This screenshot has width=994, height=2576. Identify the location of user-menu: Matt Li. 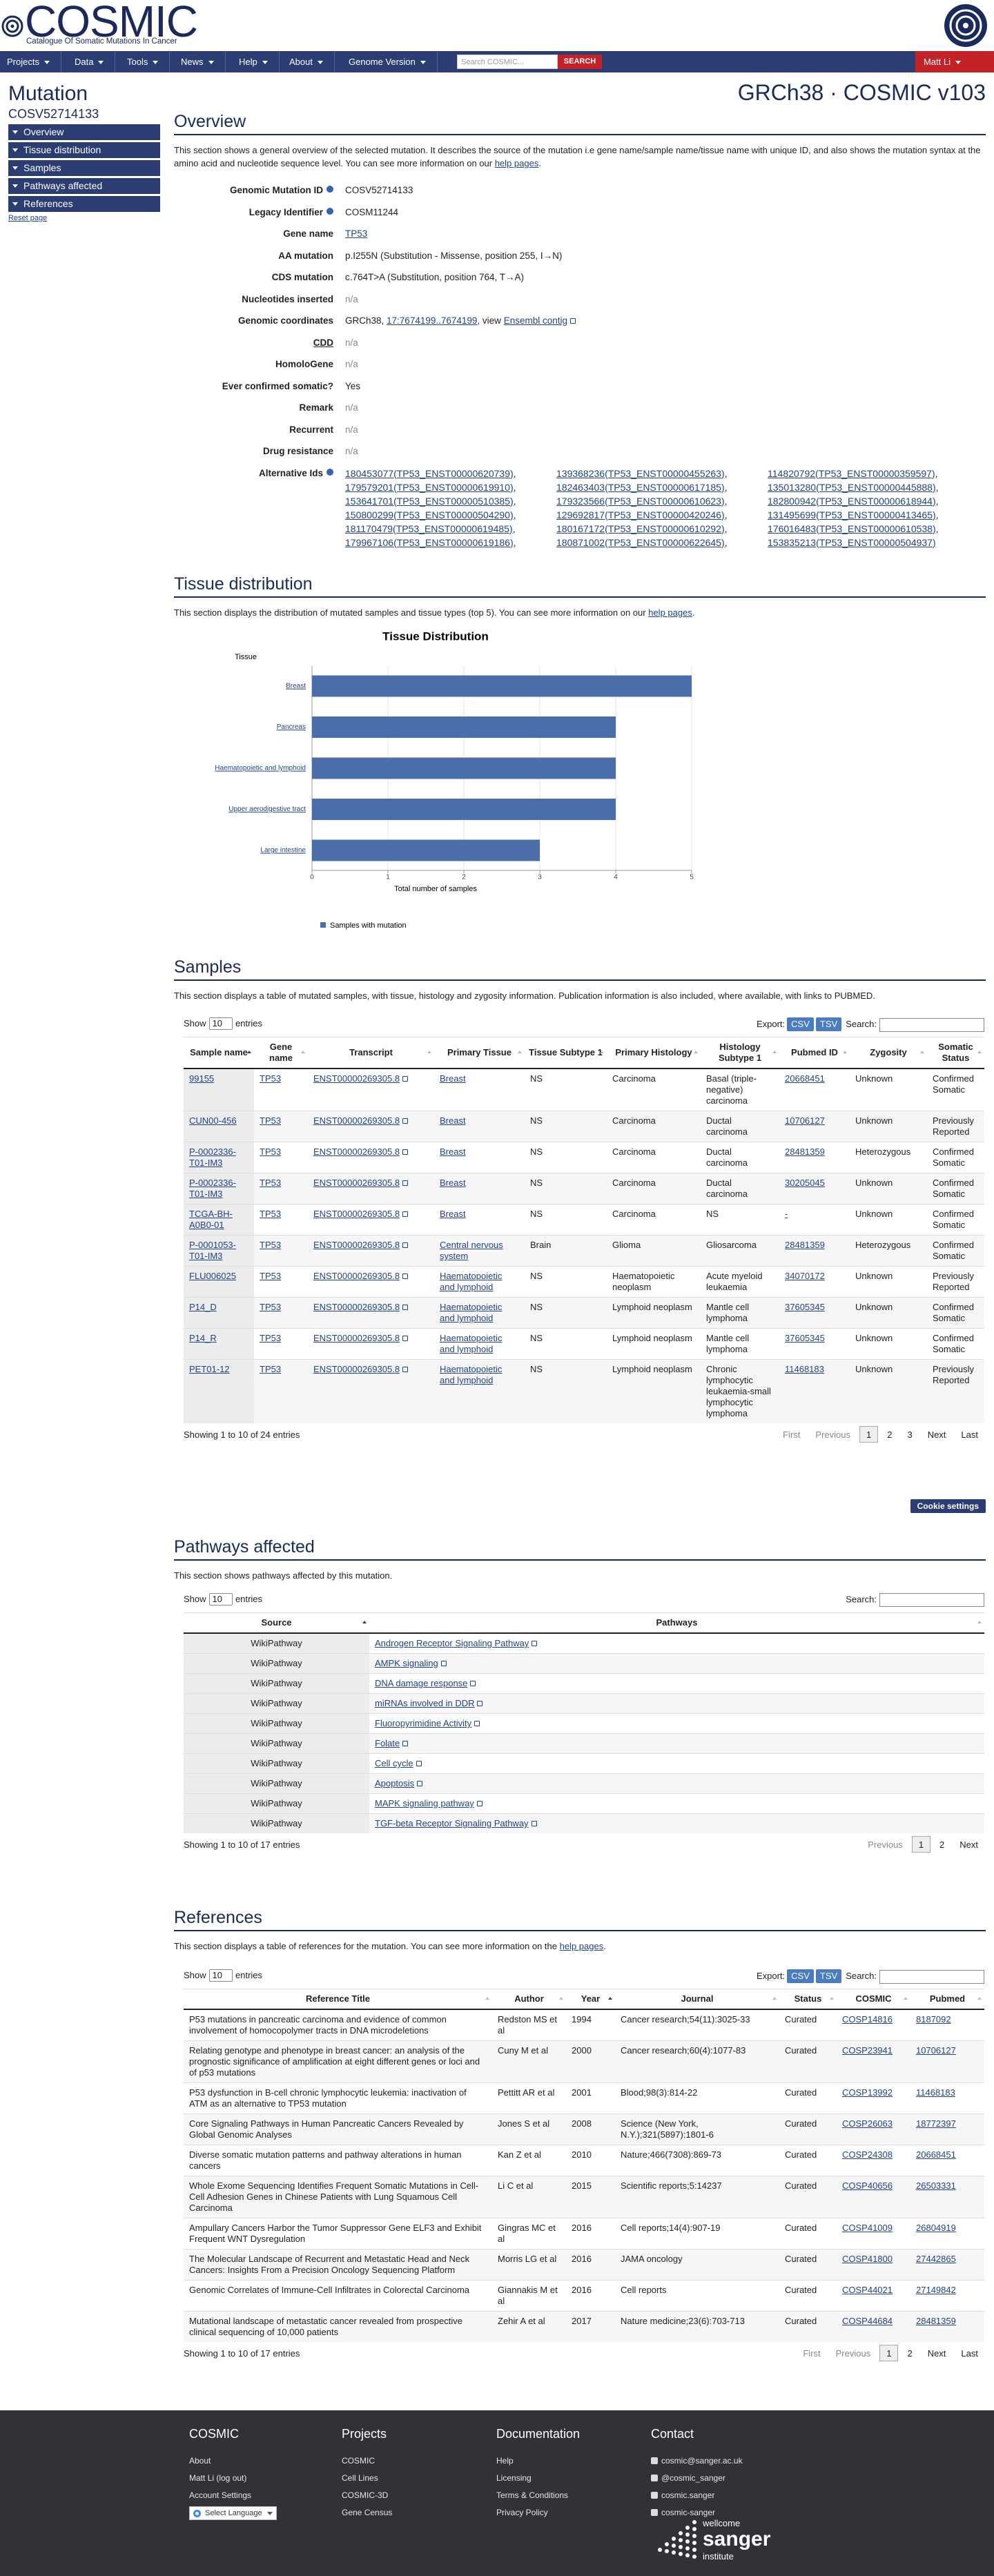
(954, 61).